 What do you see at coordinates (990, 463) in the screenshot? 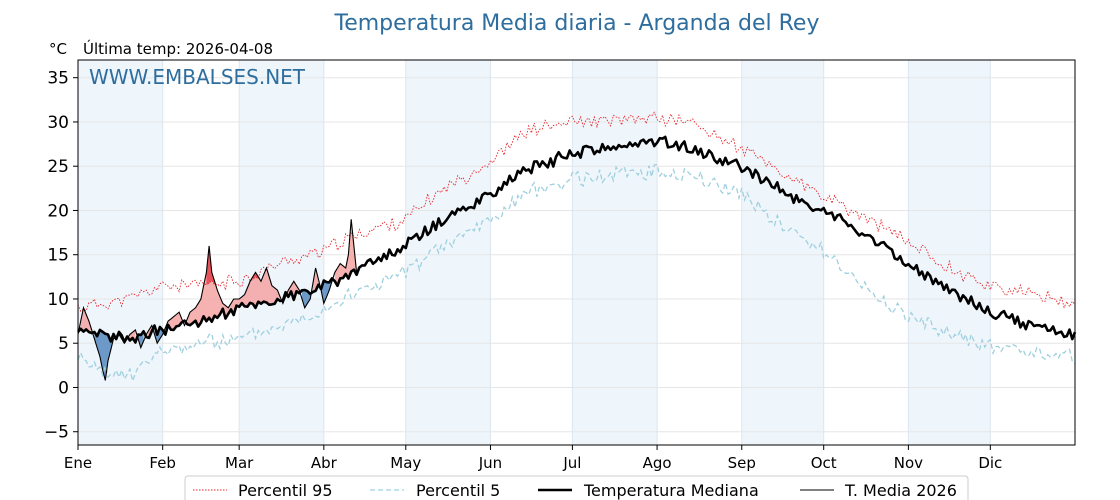
I see `x-tick-label-dic: Dic` at bounding box center [990, 463].